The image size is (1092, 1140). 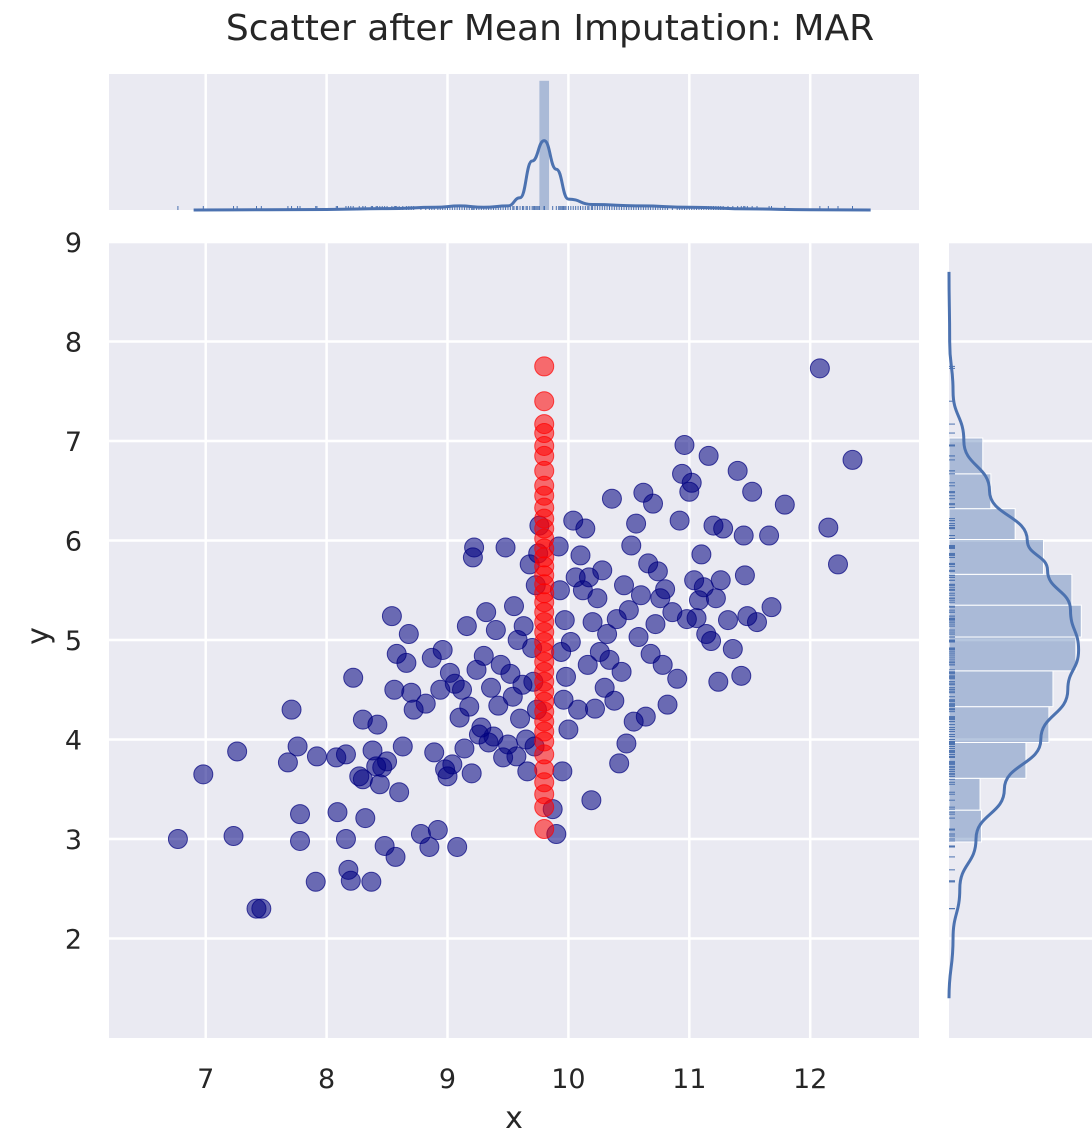 I want to click on y-tick-label: 7, so click(x=73, y=442).